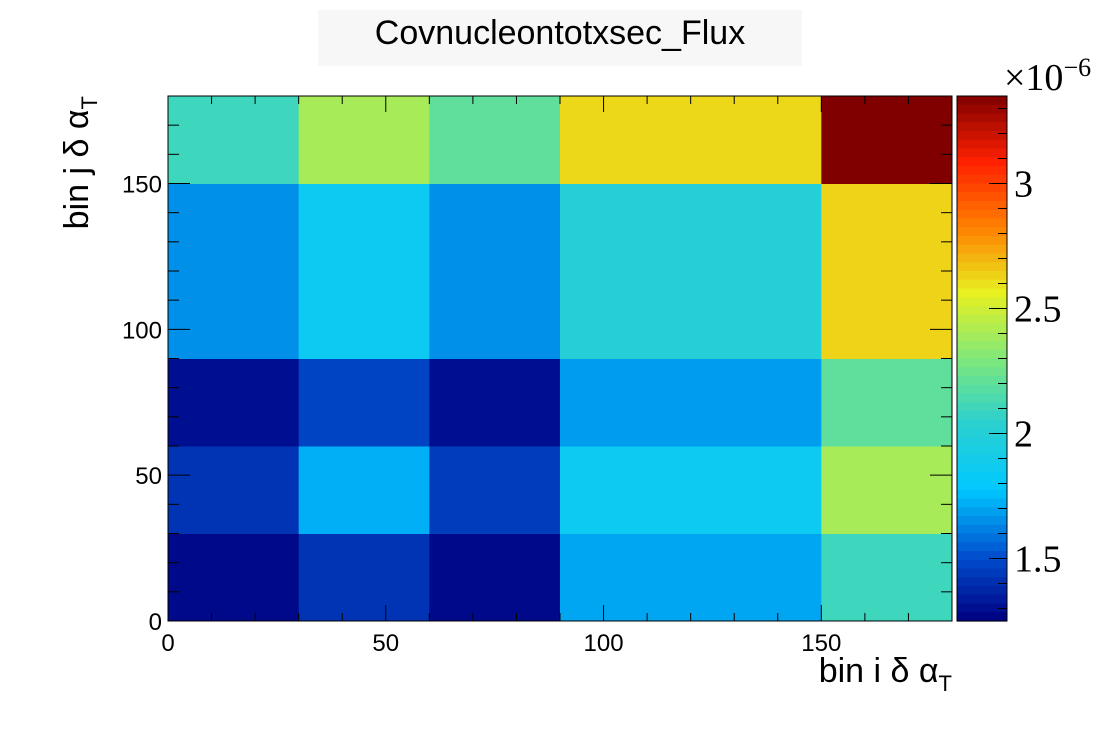 This screenshot has height=740, width=1120. What do you see at coordinates (142, 330) in the screenshot?
I see `y-tick-label: 100` at bounding box center [142, 330].